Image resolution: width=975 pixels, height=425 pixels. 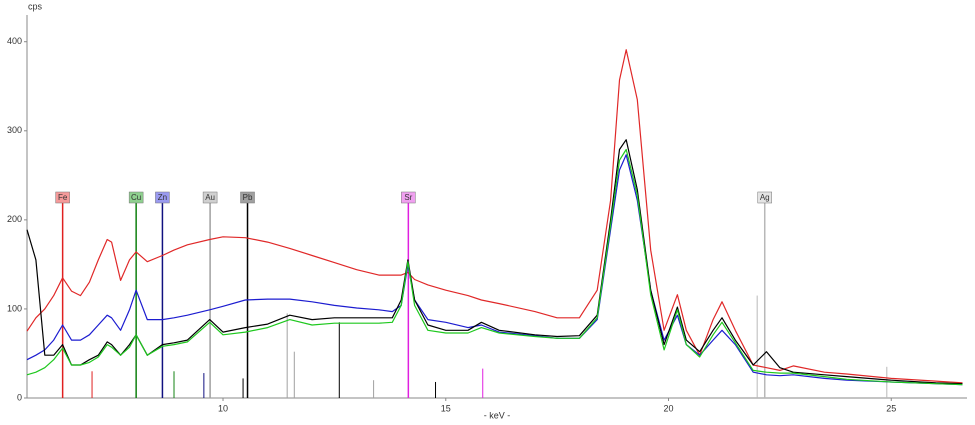 I want to click on element-label: Sr, so click(x=408, y=197).